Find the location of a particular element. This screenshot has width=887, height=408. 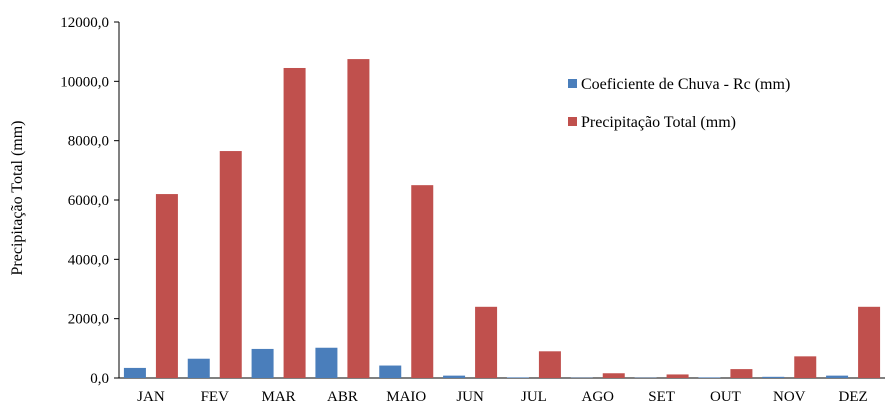

y-tick-label: 12000,0 is located at coordinates (84, 23).